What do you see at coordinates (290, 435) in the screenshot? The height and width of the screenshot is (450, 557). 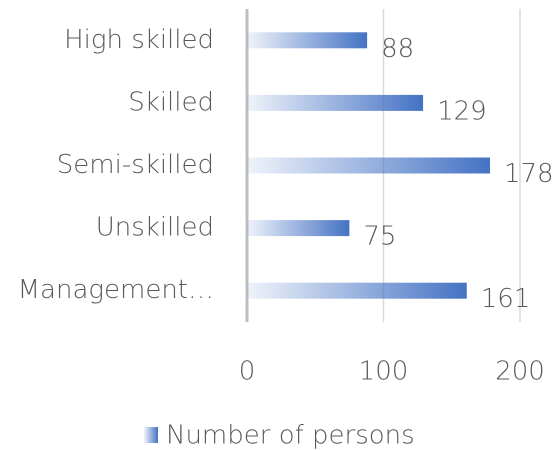 I see `legend-label: Number of persons` at bounding box center [290, 435].